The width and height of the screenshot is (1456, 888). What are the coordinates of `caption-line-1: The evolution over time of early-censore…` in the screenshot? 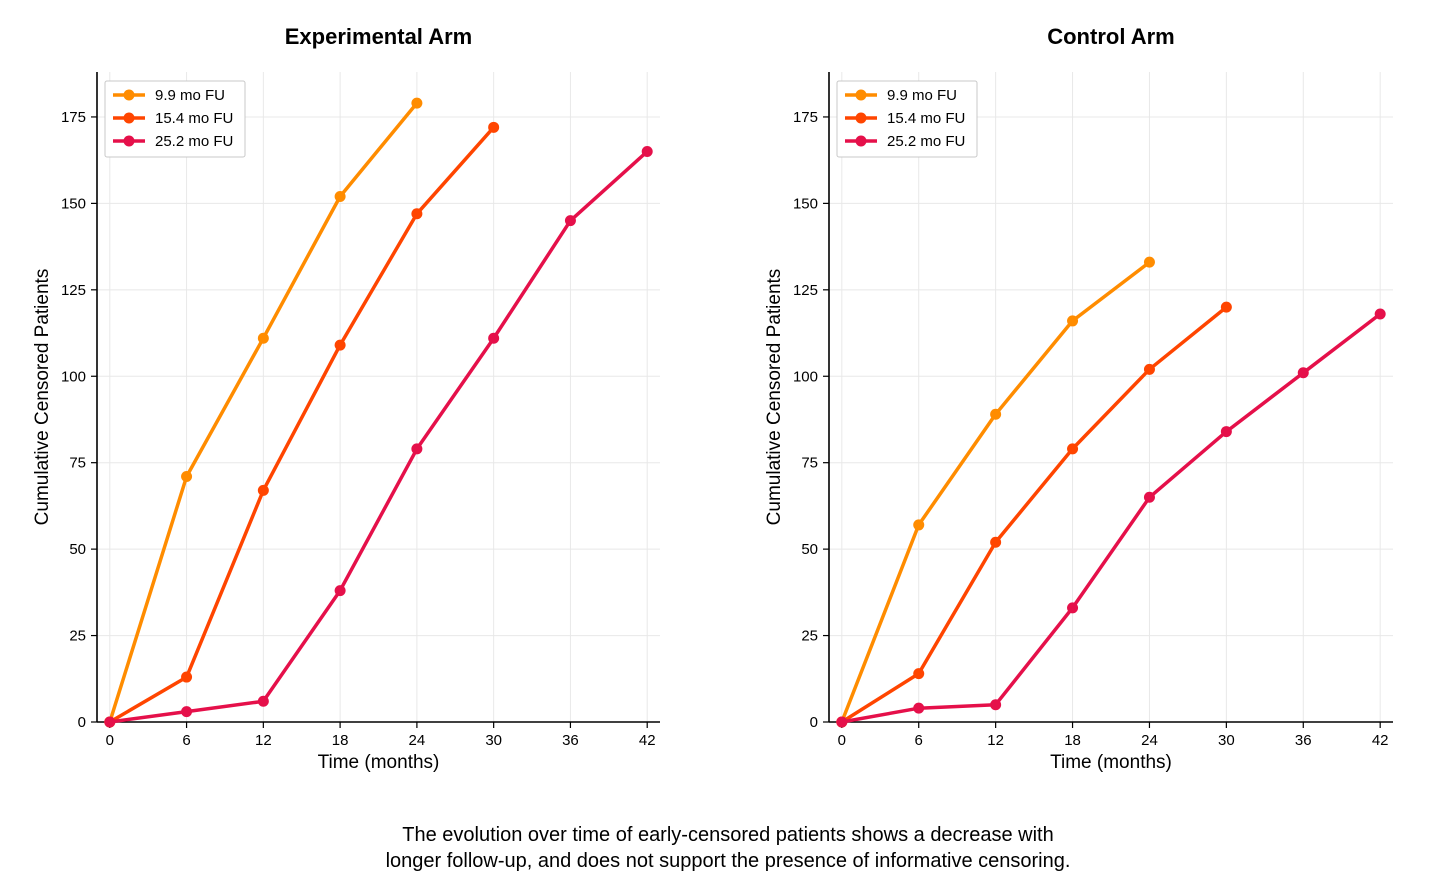 It's located at (728, 835).